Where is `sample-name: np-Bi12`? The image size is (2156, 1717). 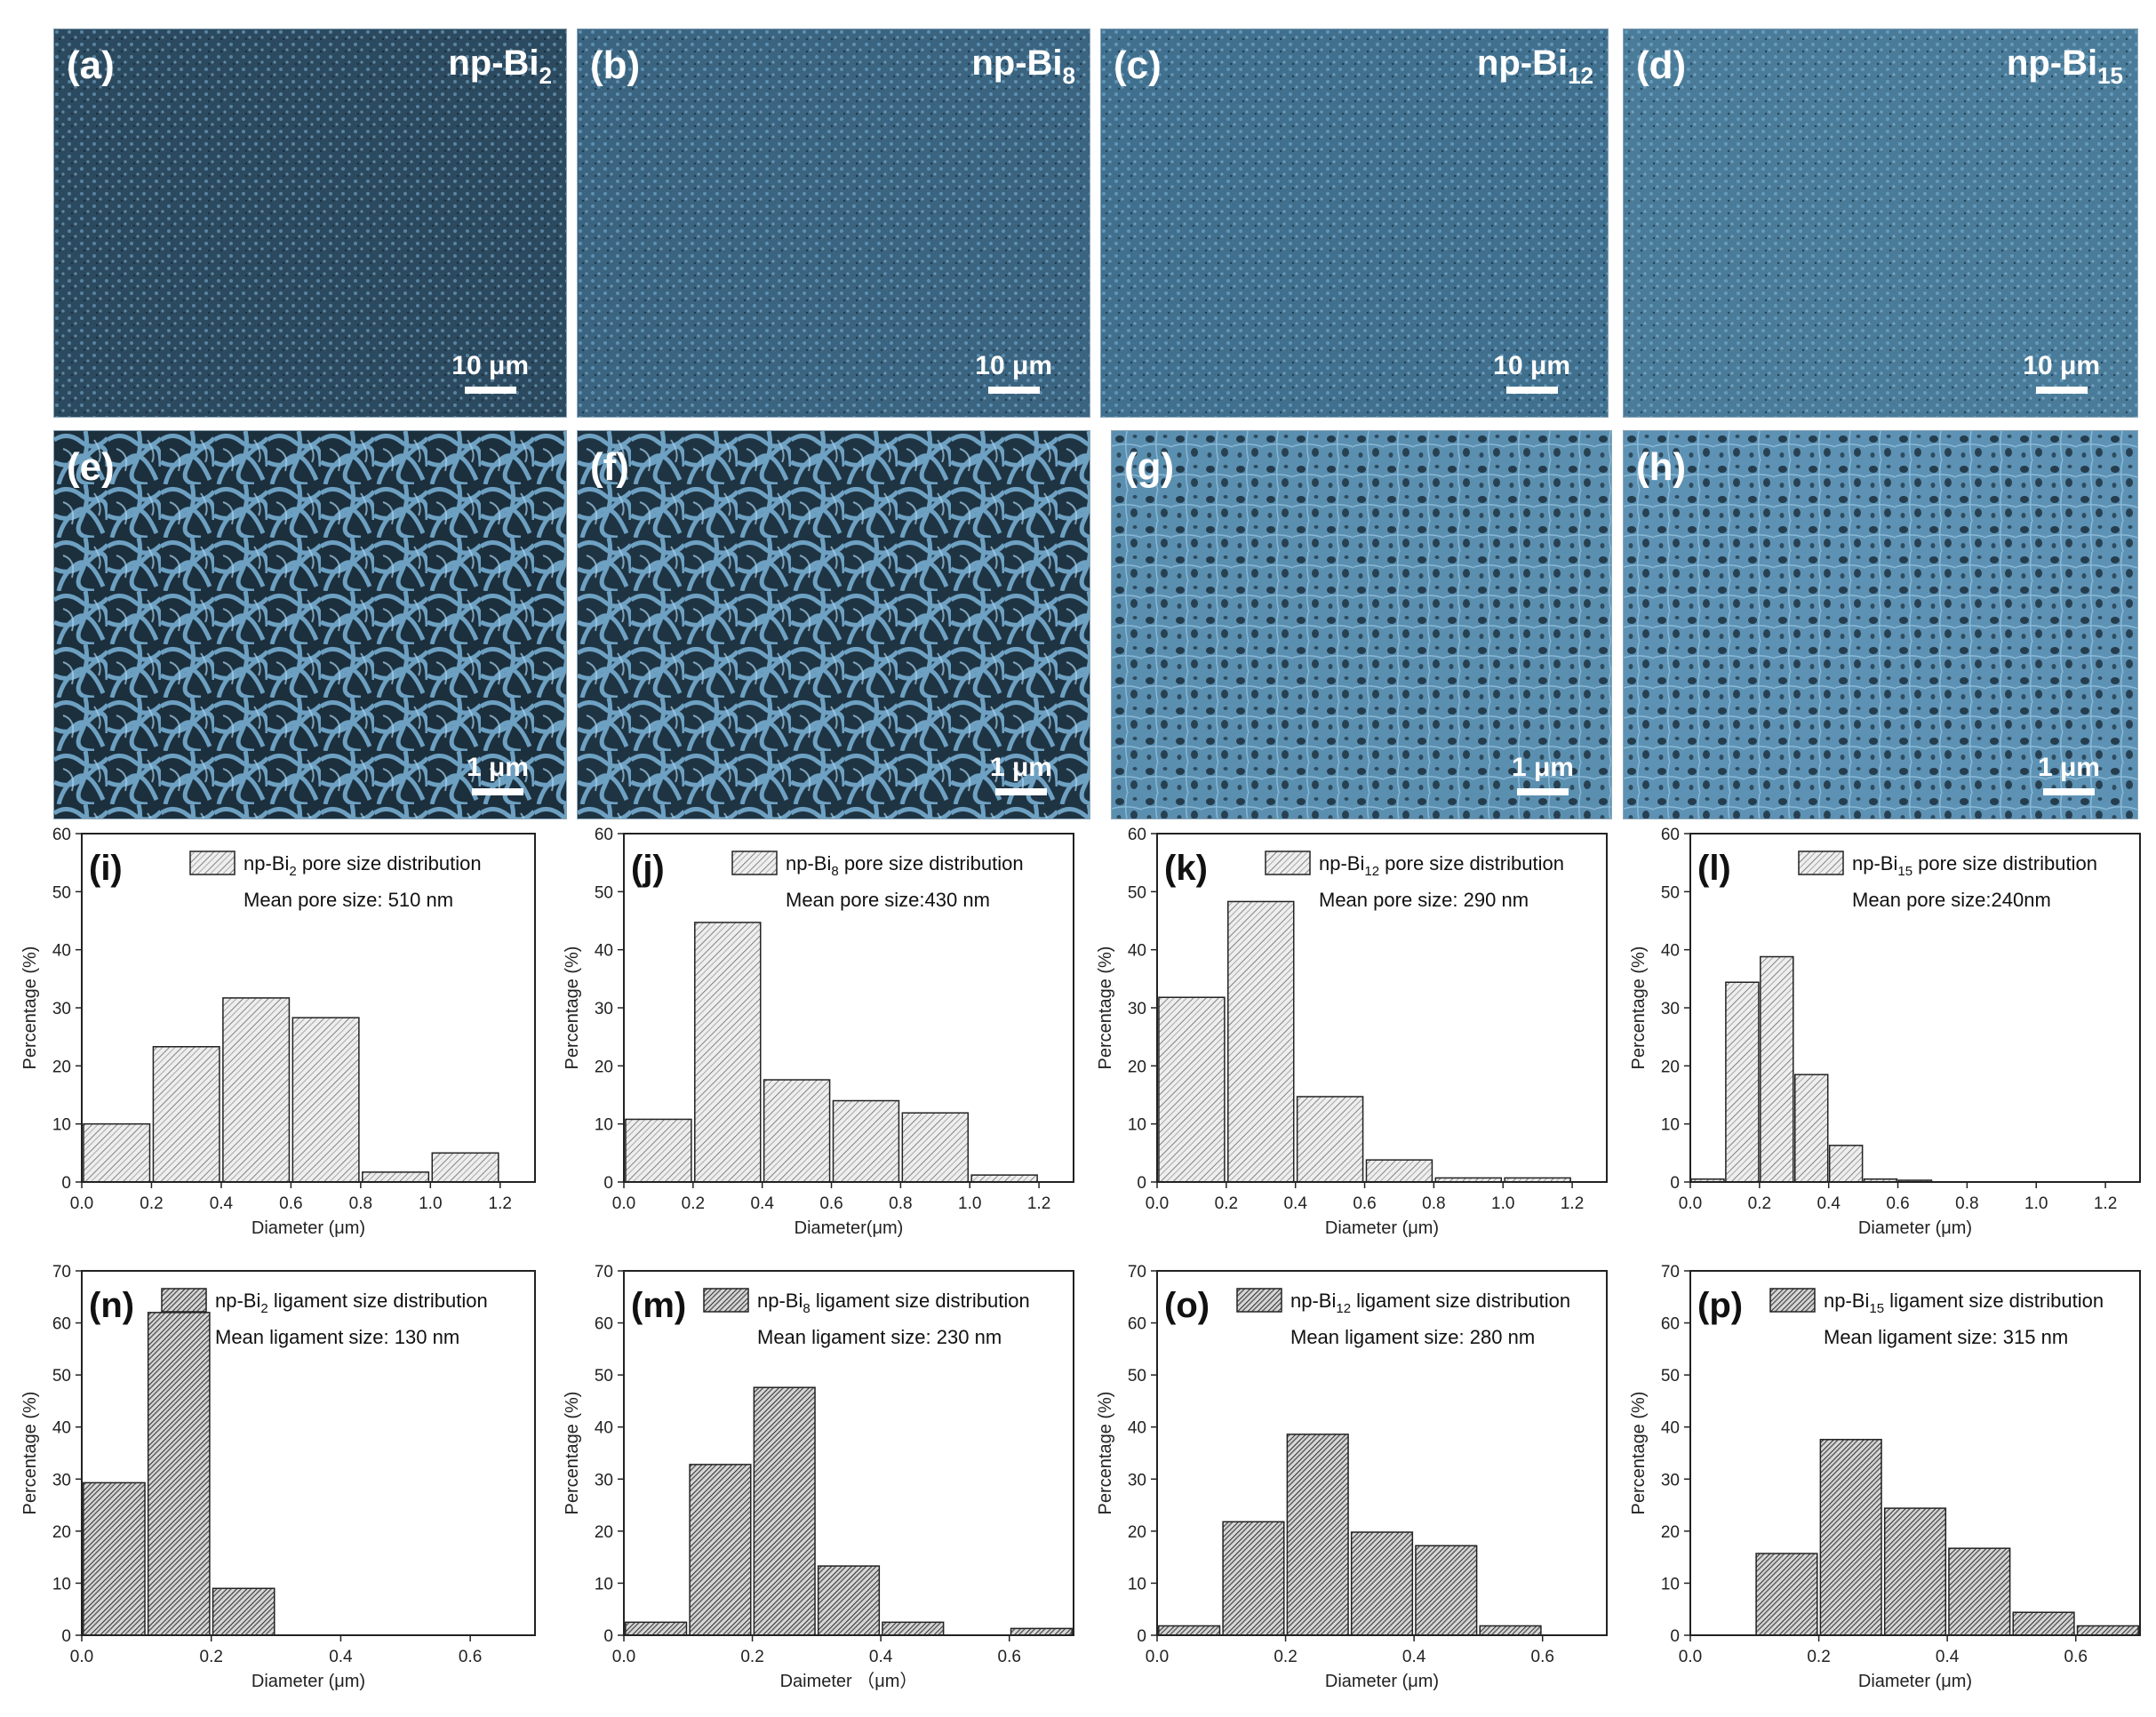
sample-name: np-Bi12 is located at coordinates (1534, 66).